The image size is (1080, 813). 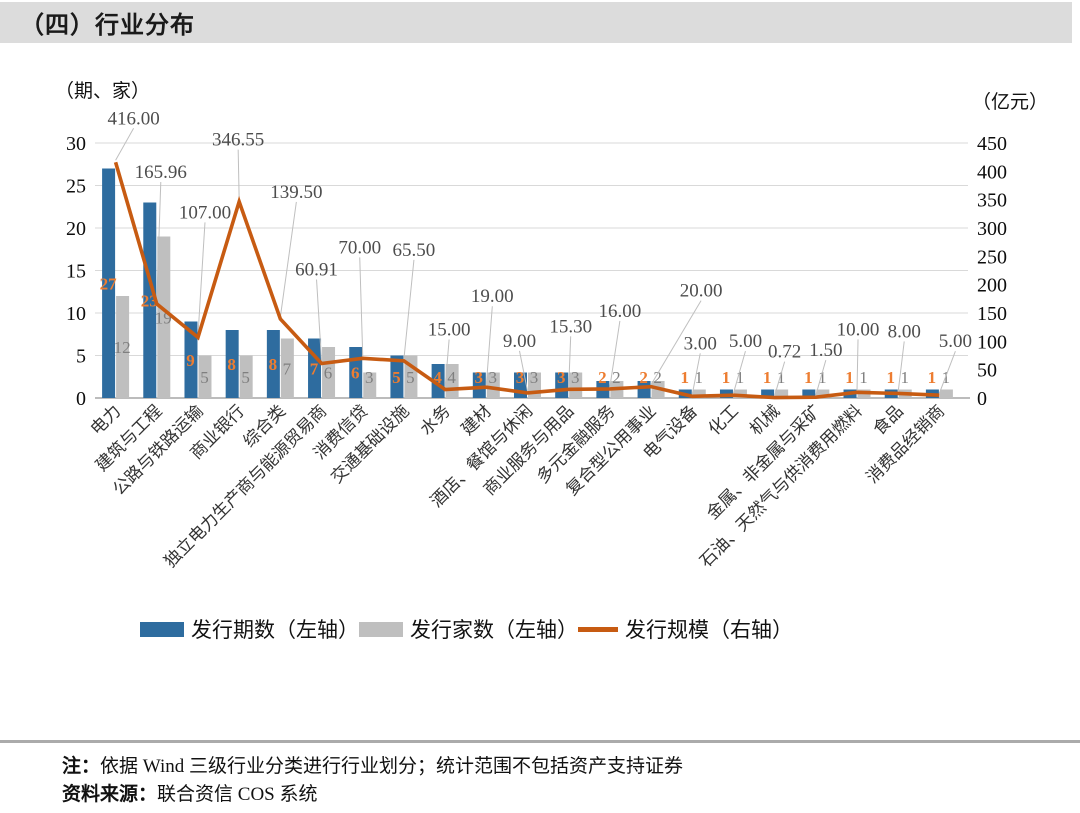 I want to click on note-label: 注：, so click(x=81, y=766).